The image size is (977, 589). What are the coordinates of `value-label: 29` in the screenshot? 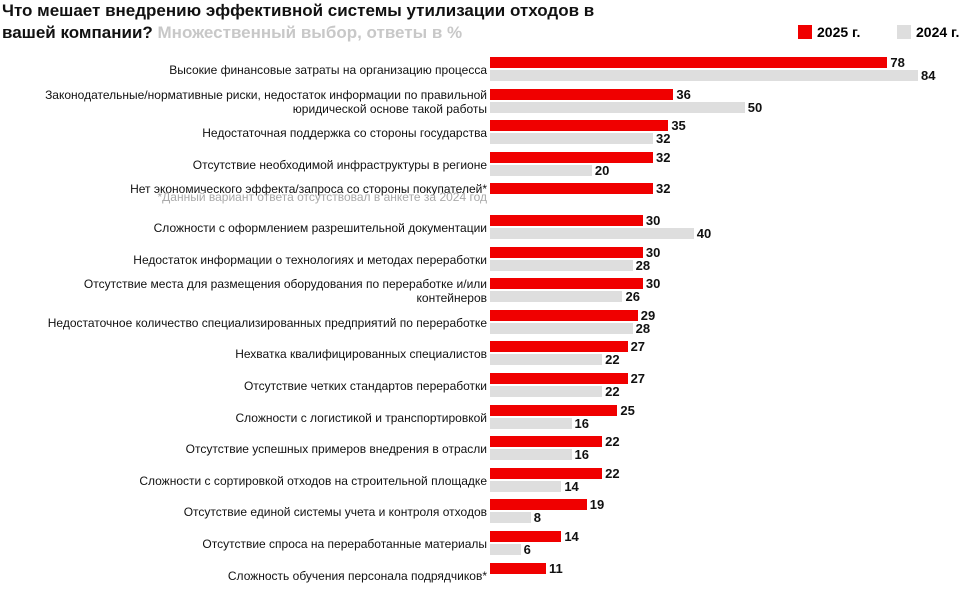 It's located at (648, 315).